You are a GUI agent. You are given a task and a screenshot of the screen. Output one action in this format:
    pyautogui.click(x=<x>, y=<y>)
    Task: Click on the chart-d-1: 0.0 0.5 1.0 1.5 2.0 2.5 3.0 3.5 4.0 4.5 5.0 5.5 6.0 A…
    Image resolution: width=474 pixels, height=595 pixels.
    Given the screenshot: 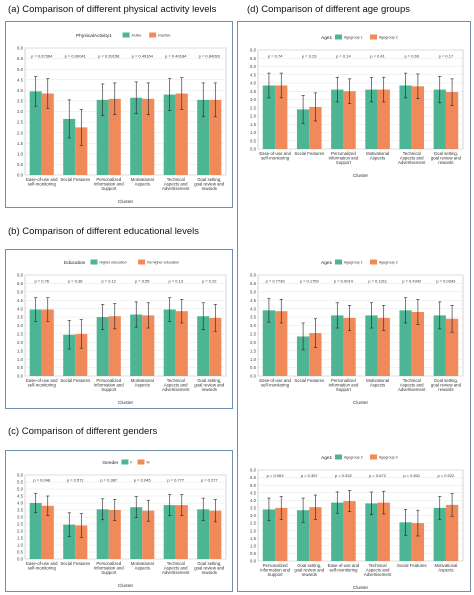 What is the action you would take?
    pyautogui.click(x=357, y=106)
    